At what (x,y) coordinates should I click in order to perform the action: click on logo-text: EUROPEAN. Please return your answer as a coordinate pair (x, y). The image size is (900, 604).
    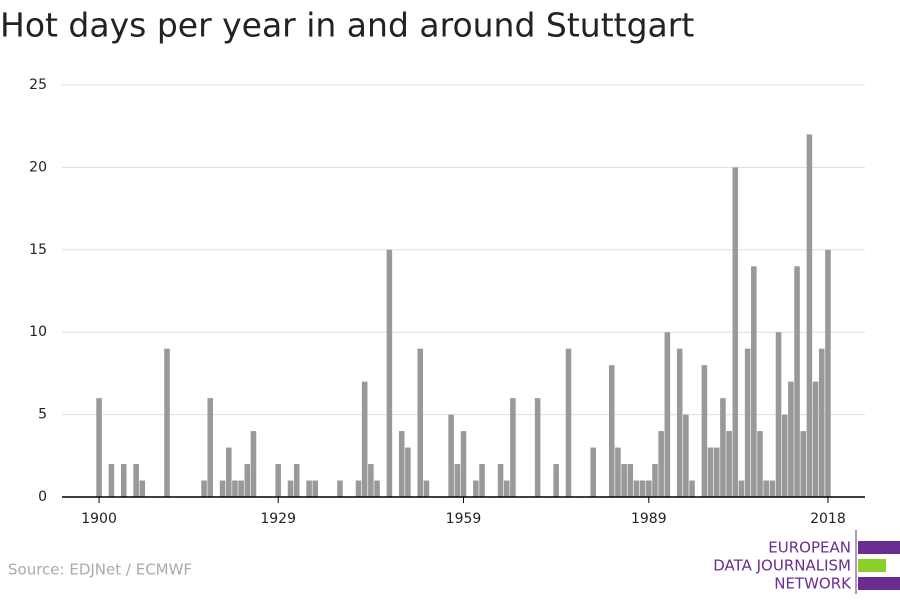
    Looking at the image, I should click on (809, 548).